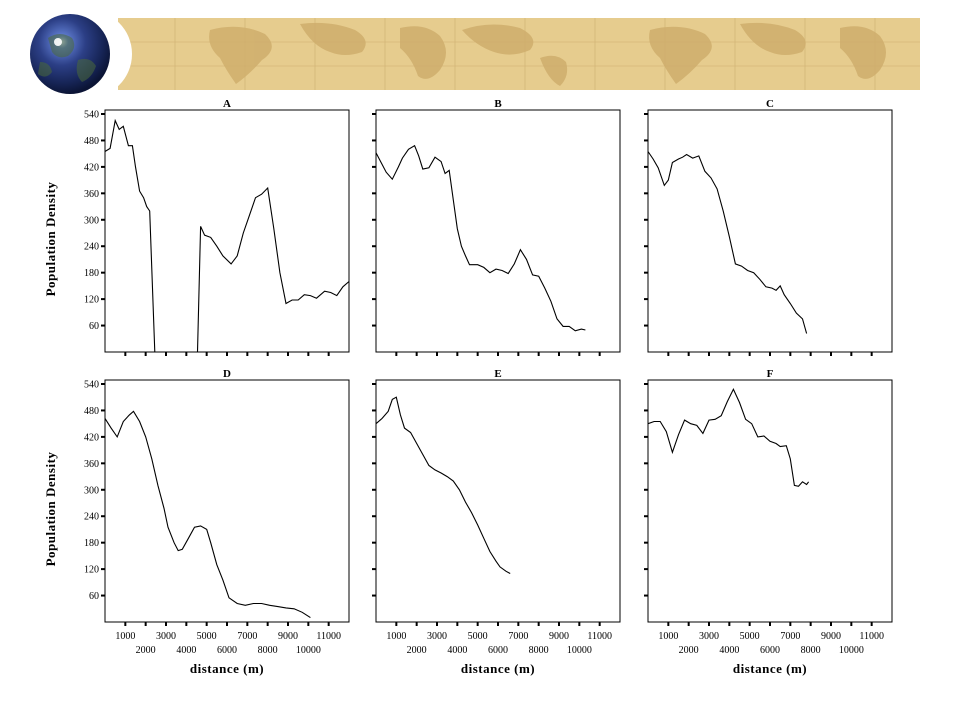 The image size is (960, 720). I want to click on panel-title-f: F, so click(770, 374).